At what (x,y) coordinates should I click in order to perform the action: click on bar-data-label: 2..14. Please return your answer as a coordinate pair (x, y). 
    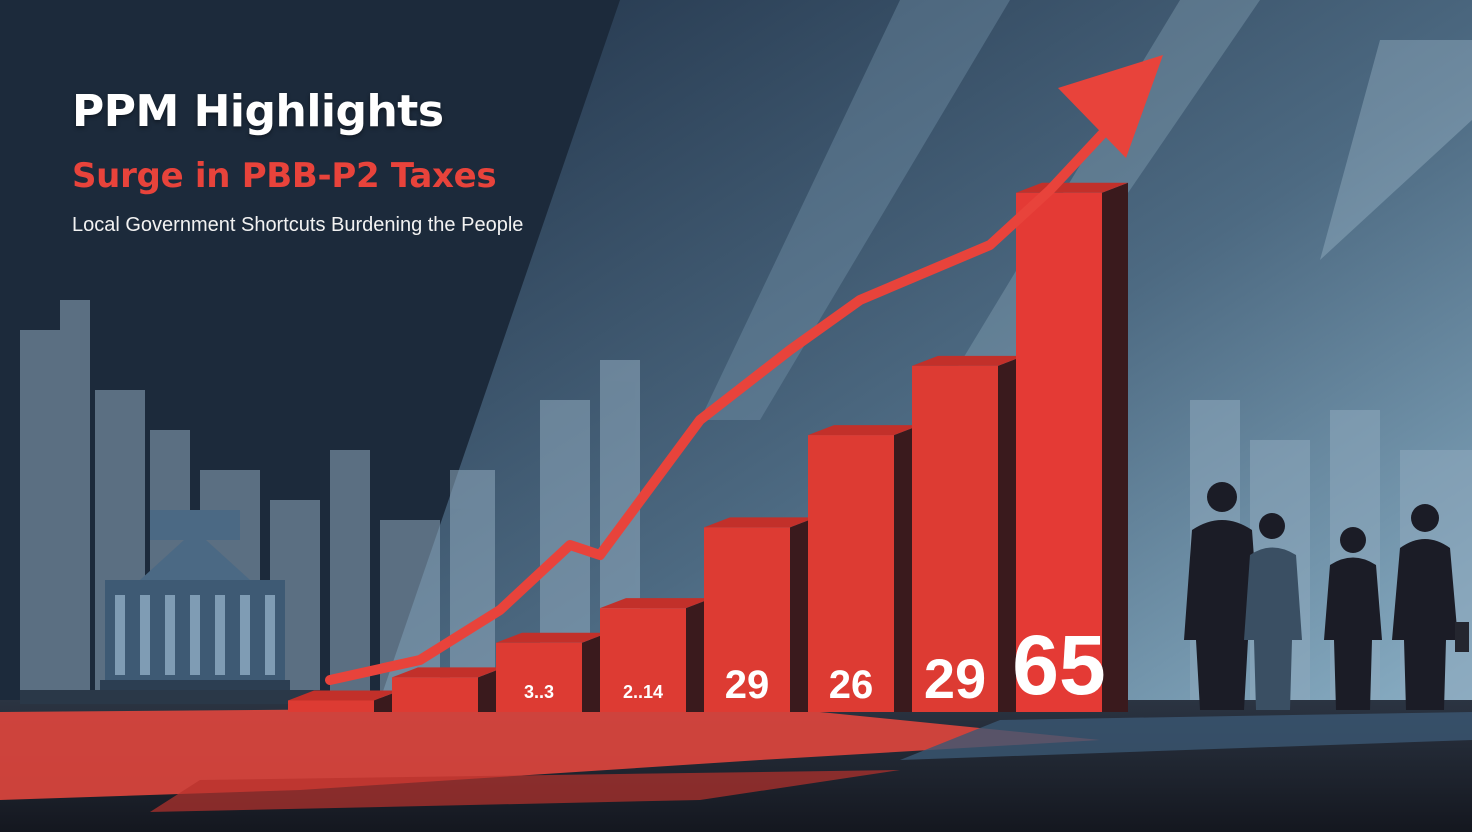
    Looking at the image, I should click on (643, 692).